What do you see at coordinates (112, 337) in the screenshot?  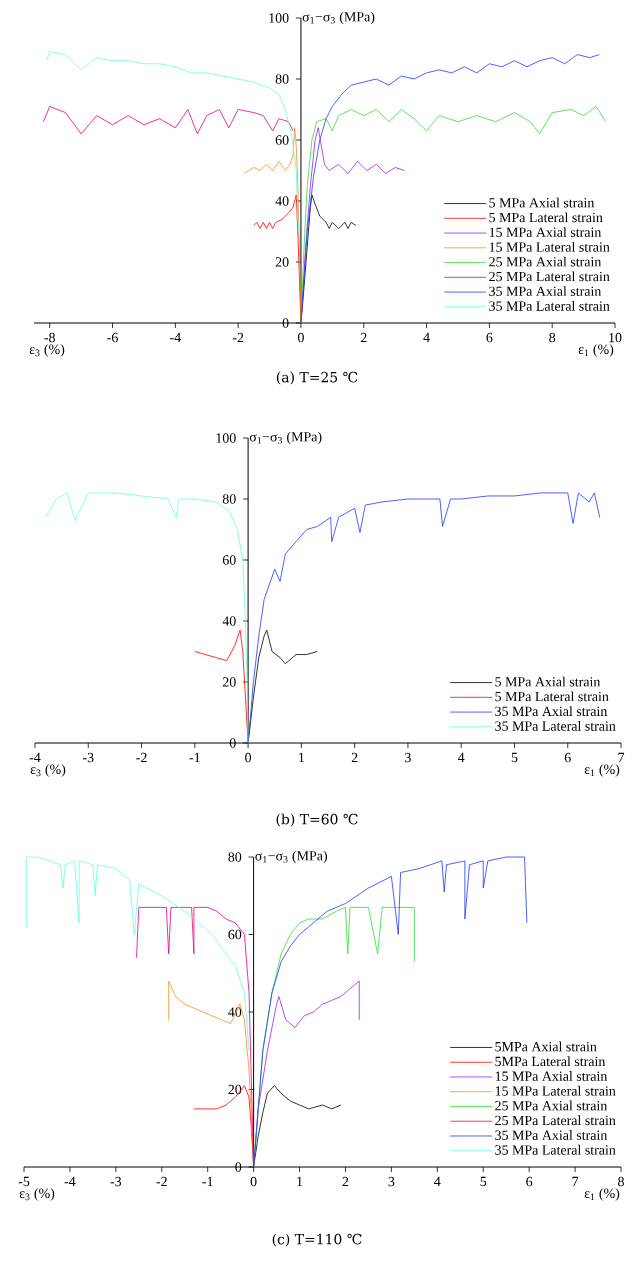 I see `x-tick-label: -6` at bounding box center [112, 337].